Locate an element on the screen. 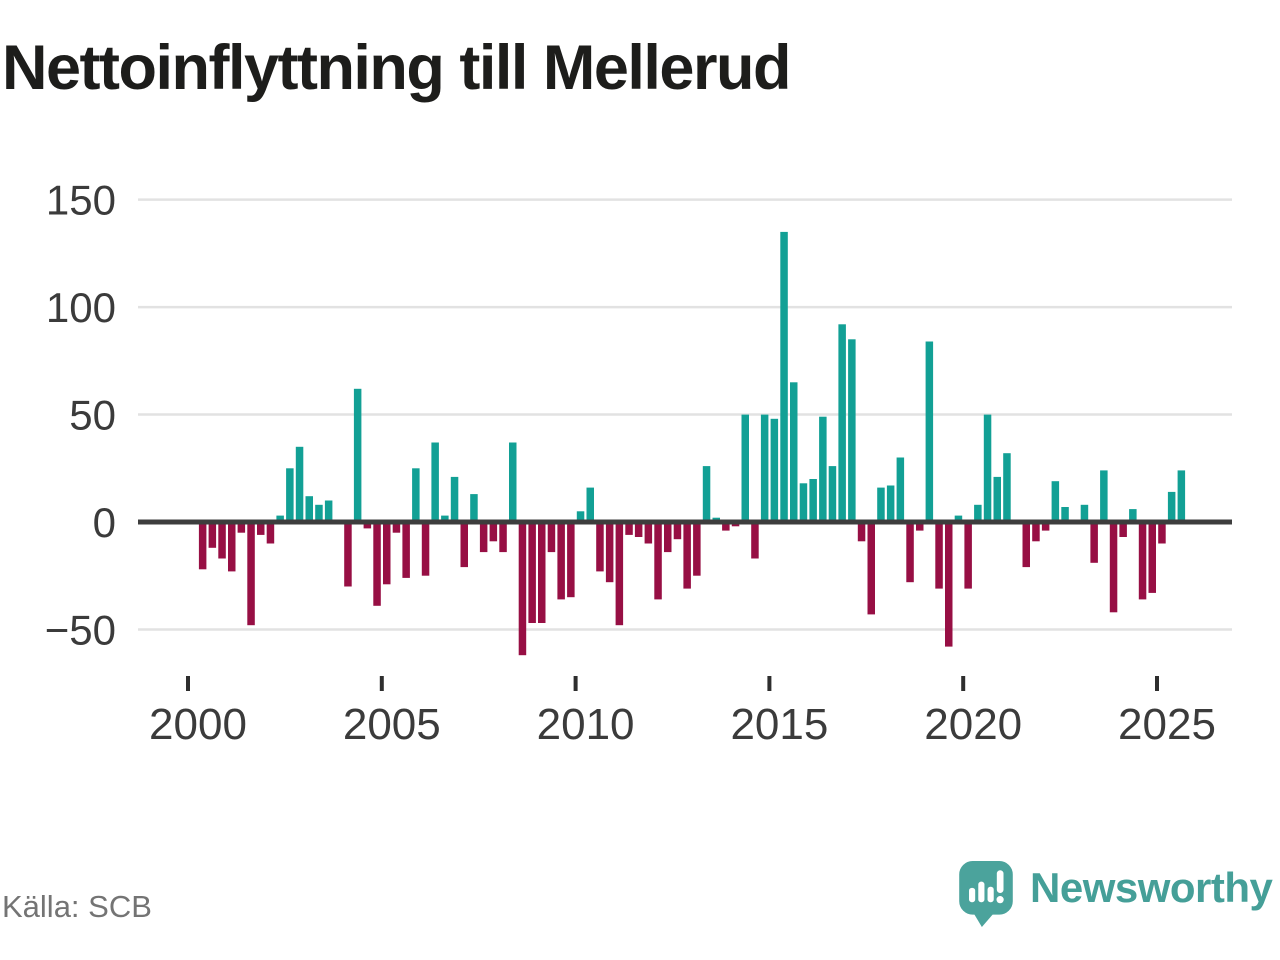  y-axis-label: 0 is located at coordinates (104, 522).